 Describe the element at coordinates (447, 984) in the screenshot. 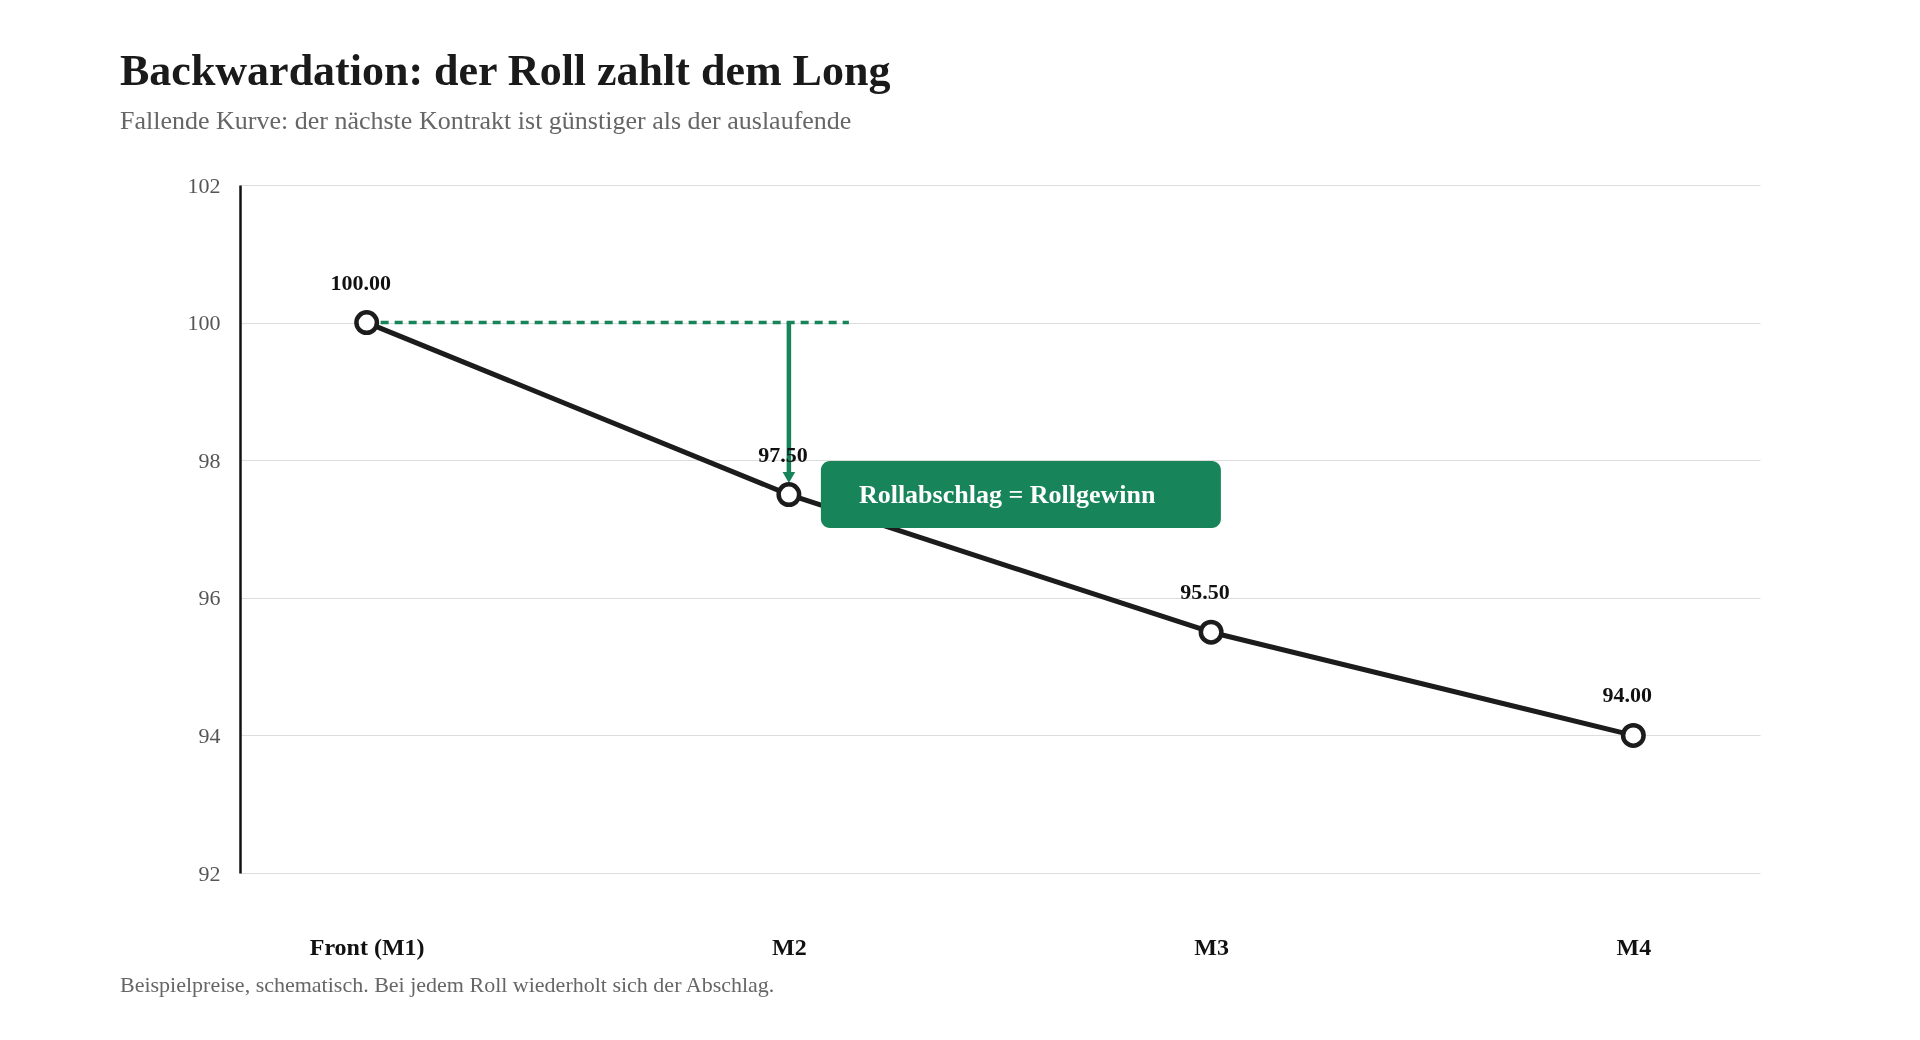

I see `text: Beispielpreise, schematisch. Bei jedem Roll wiederholt sich der Abschlag.` at that location.